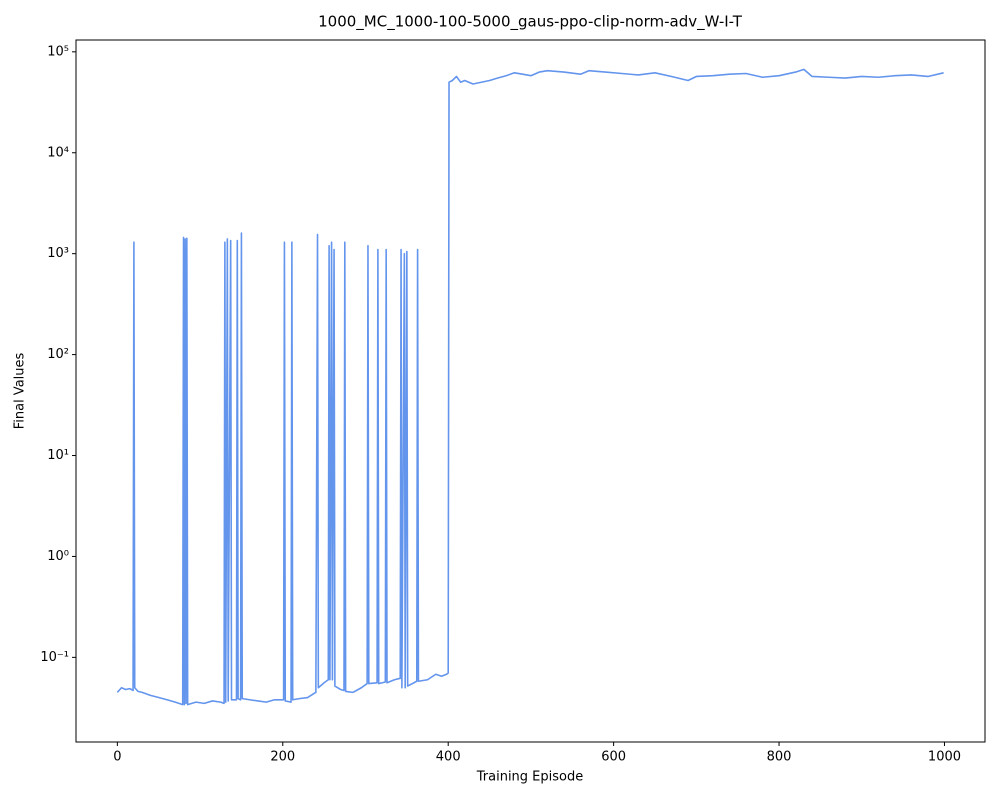 Image resolution: width=1000 pixels, height=800 pixels. I want to click on x-tick-label: 400, so click(448, 757).